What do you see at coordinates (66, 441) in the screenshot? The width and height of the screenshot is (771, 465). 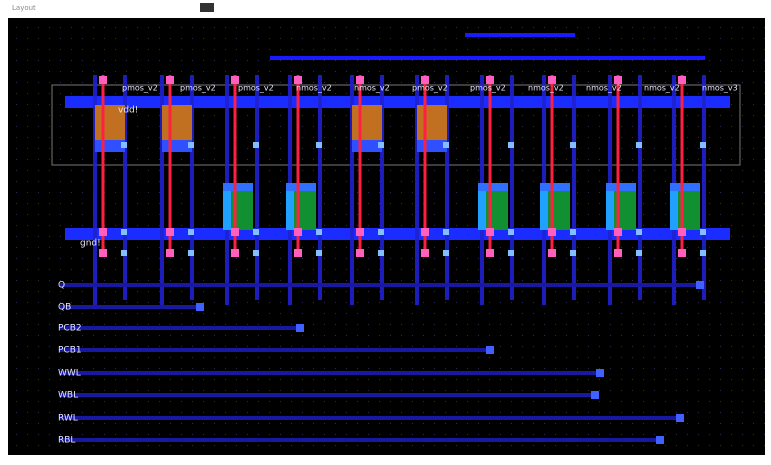 I see `signal-label: RBL` at bounding box center [66, 441].